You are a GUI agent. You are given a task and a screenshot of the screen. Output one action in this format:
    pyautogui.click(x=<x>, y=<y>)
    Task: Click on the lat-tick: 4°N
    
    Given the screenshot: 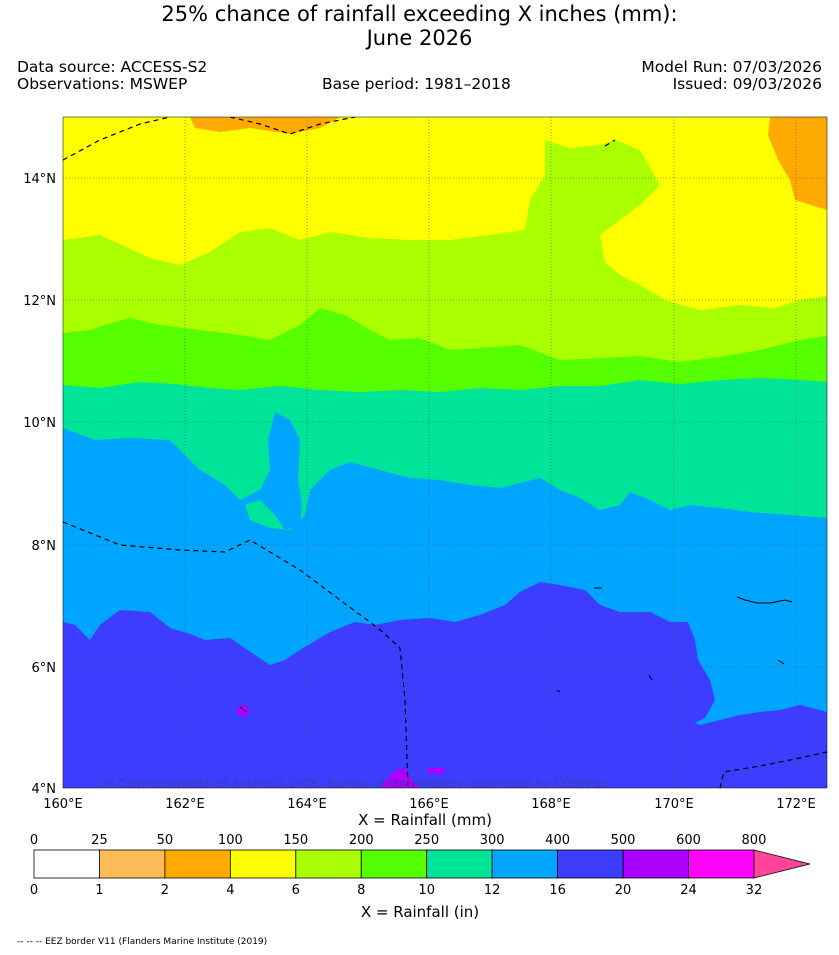 What is the action you would take?
    pyautogui.click(x=44, y=789)
    